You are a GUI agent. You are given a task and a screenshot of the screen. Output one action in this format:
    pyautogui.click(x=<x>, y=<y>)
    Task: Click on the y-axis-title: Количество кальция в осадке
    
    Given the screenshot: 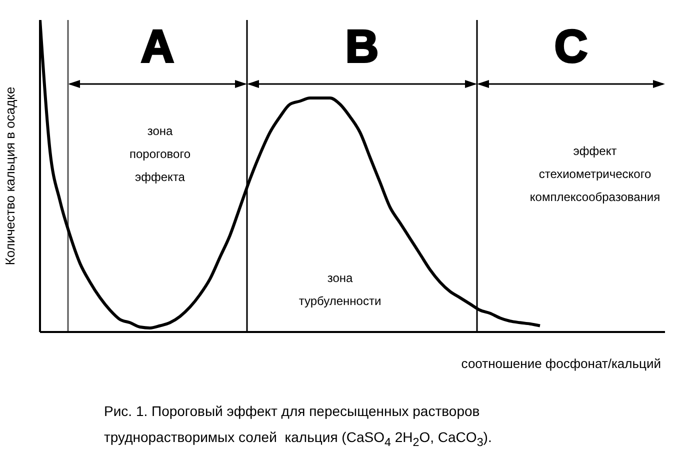 What is the action you would take?
    pyautogui.click(x=10, y=176)
    